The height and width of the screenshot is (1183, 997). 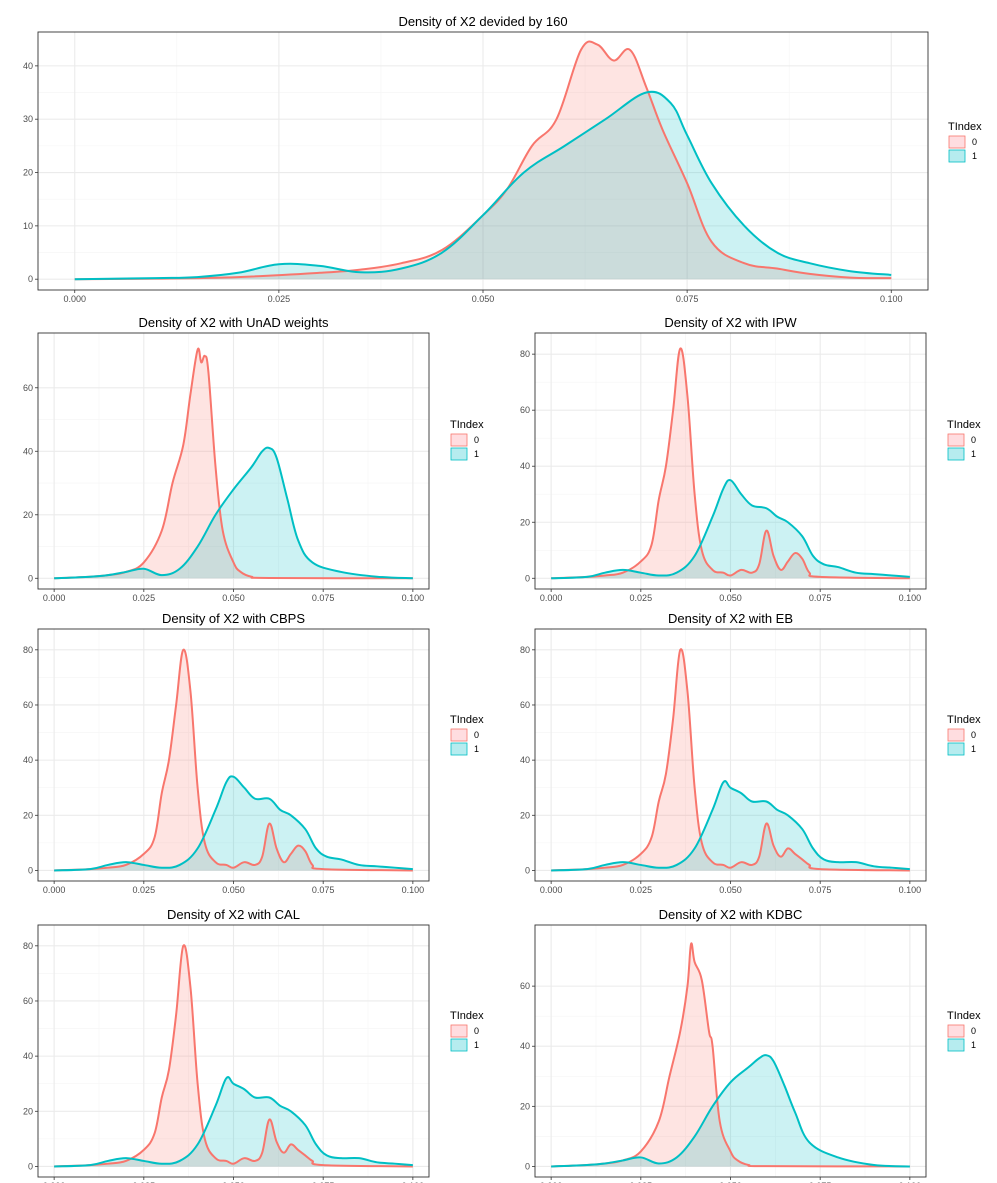 I want to click on chart-title: Density of X2 devided by 160, so click(x=482, y=21).